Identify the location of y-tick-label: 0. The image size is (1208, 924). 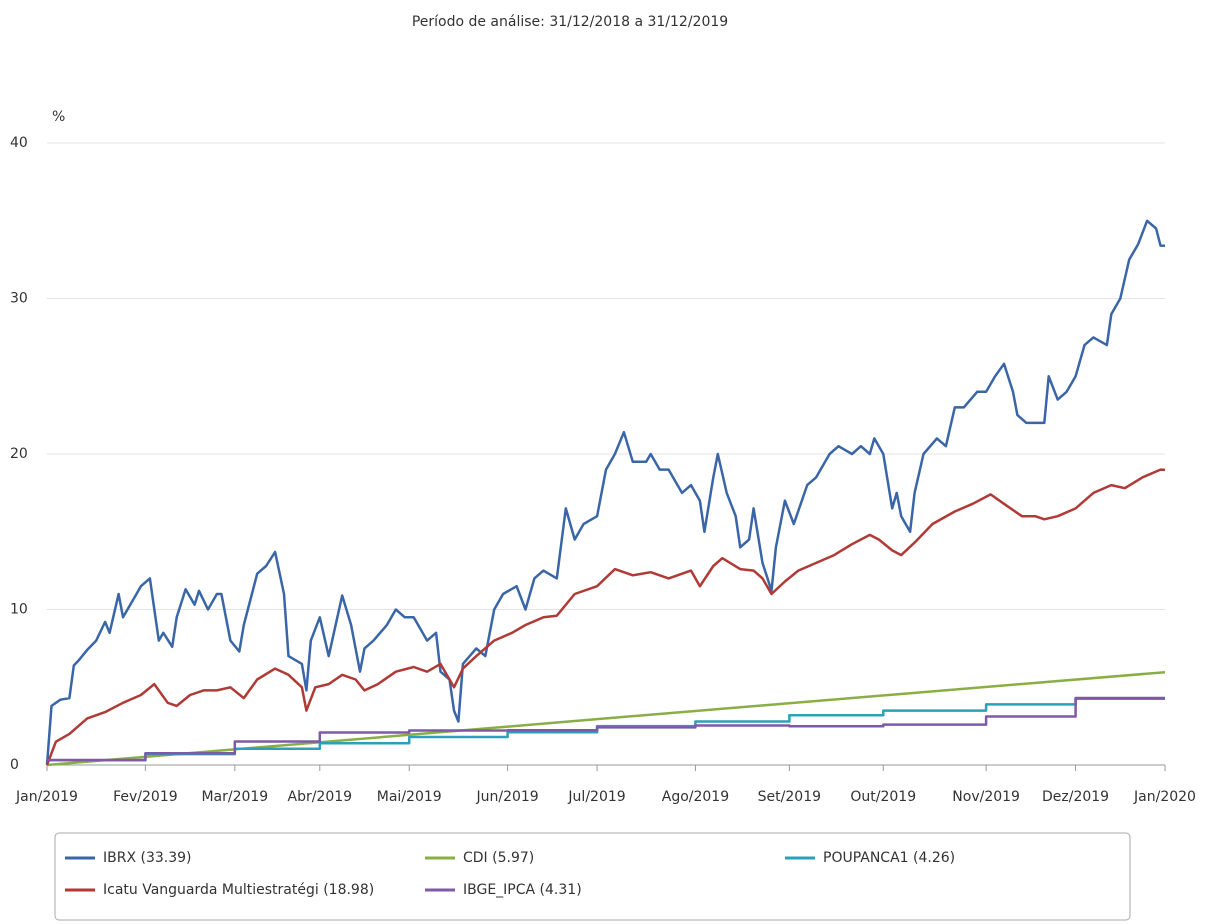
(14, 765).